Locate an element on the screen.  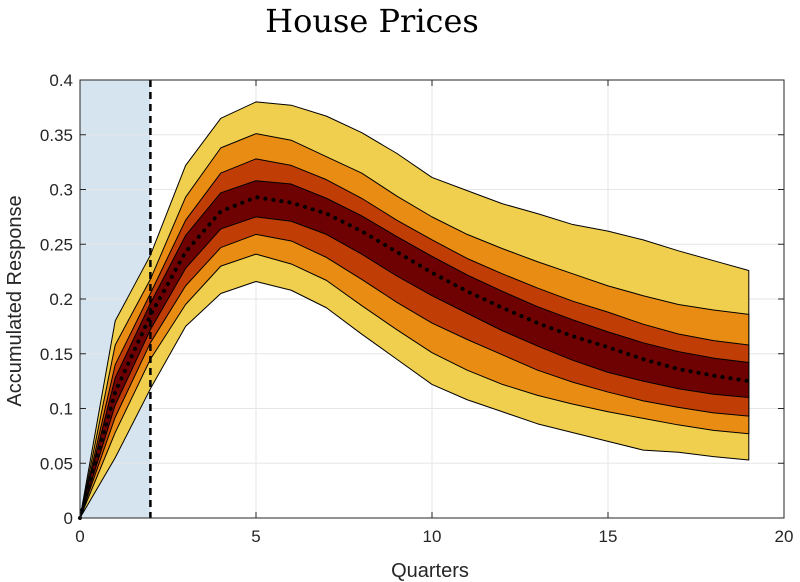
x-tick-label-1: 5 is located at coordinates (255, 536).